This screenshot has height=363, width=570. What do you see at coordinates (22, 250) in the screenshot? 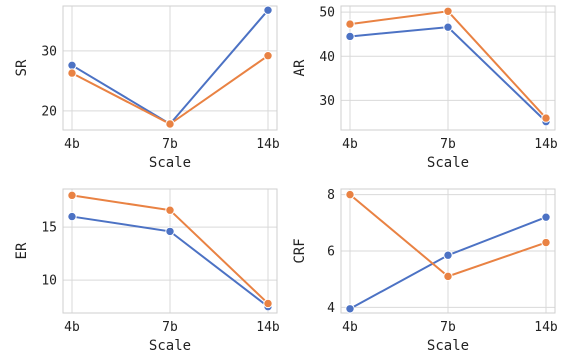
I see `y-axis-label: ER` at bounding box center [22, 250].